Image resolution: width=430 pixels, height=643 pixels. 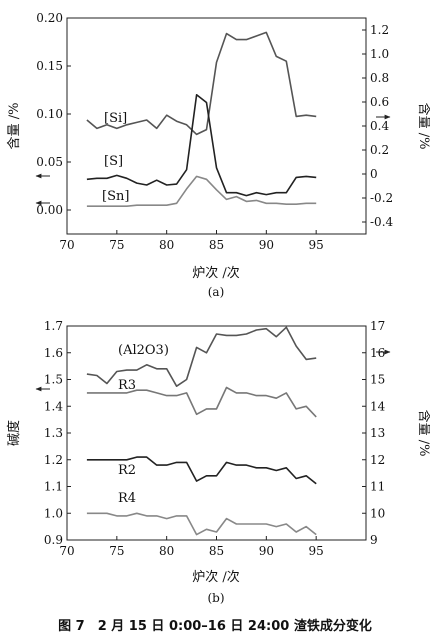 What do you see at coordinates (53, 380) in the screenshot?
I see `left-y-tick-label-b: 1.5` at bounding box center [53, 380].